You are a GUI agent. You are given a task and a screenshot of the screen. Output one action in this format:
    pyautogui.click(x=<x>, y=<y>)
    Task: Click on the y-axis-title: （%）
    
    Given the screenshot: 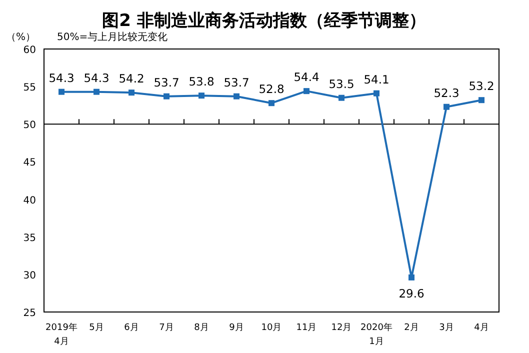 What is the action you would take?
    pyautogui.click(x=21, y=37)
    